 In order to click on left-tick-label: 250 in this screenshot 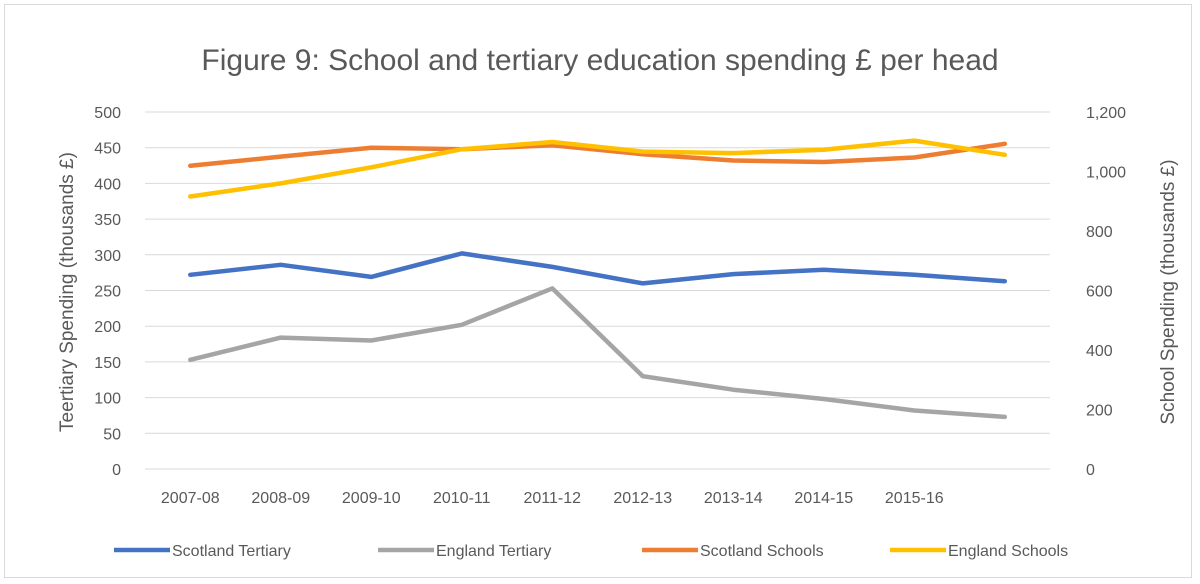, I will do `click(107, 292)`.